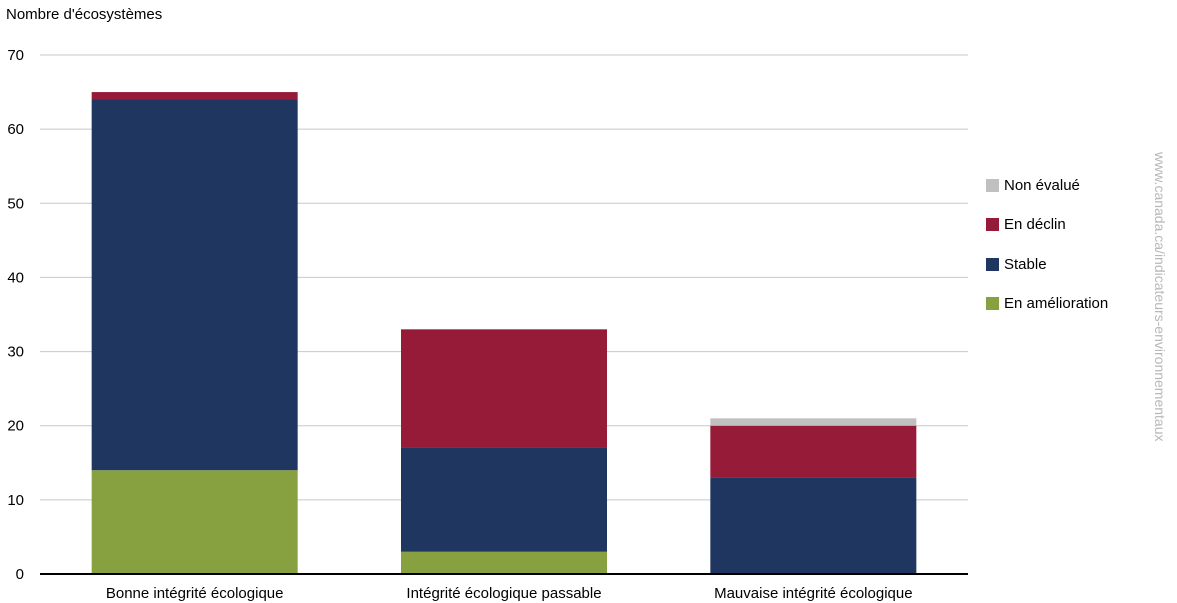 This screenshot has width=1177, height=603. I want to click on legend-item: Stable, so click(1047, 264).